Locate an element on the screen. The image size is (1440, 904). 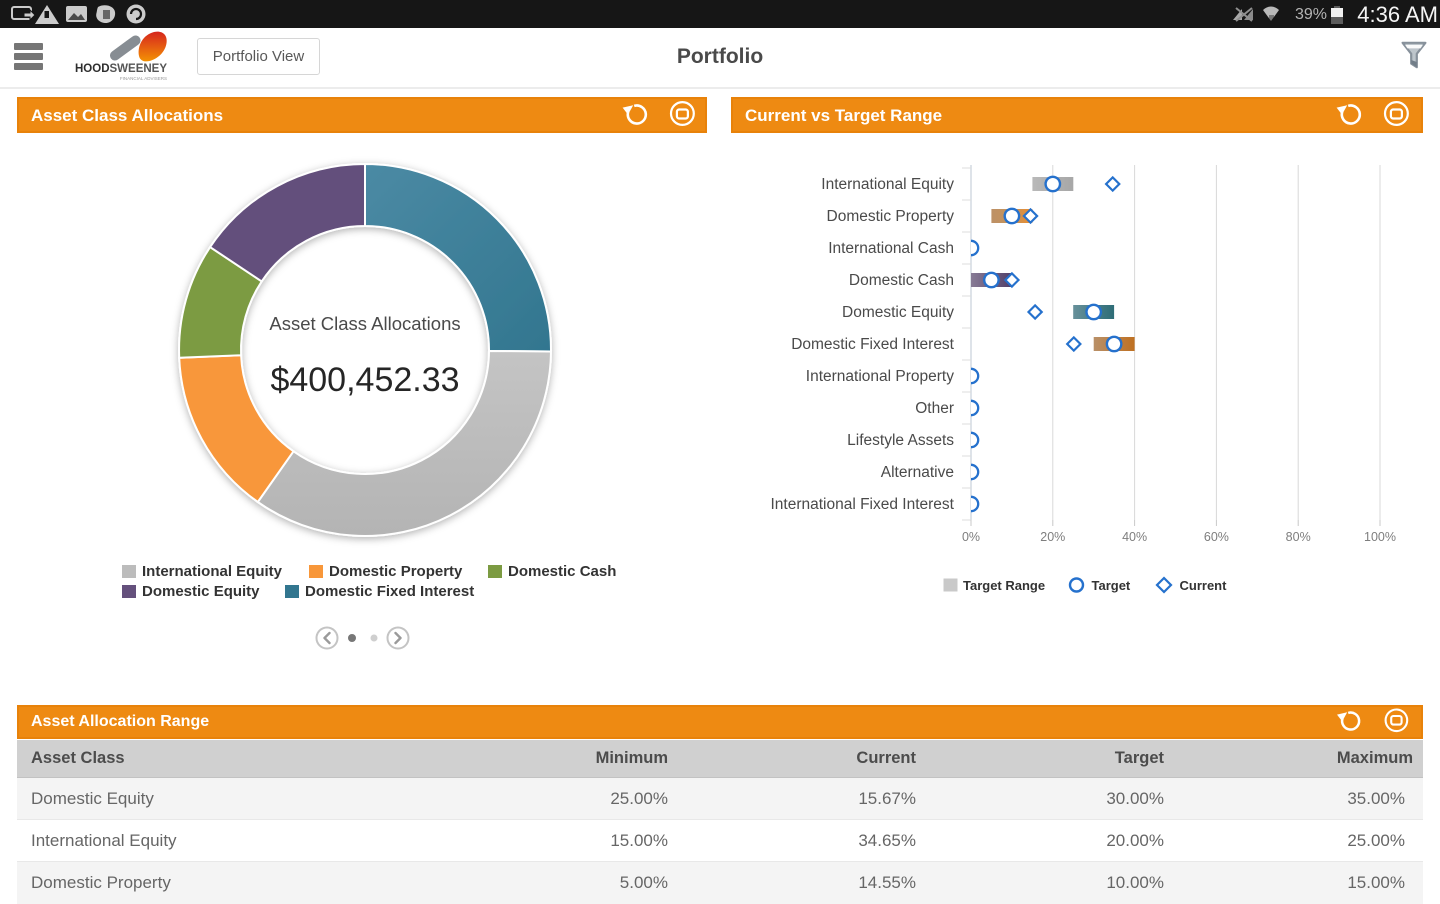
svg-text: 60% is located at coordinates (1216, 537).